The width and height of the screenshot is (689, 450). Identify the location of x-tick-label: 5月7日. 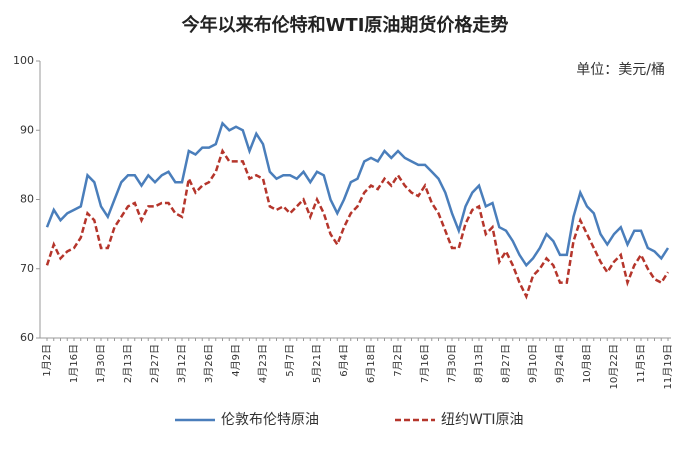
(290, 360).